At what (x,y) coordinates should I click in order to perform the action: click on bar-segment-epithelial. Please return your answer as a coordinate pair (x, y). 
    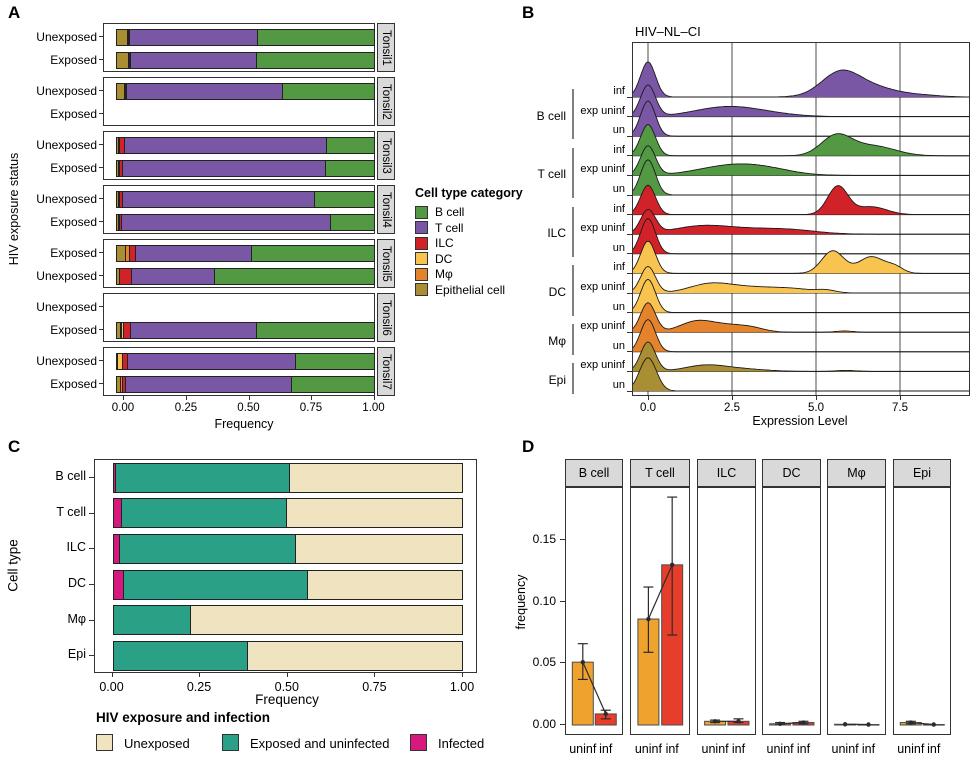
    Looking at the image, I should click on (118, 145).